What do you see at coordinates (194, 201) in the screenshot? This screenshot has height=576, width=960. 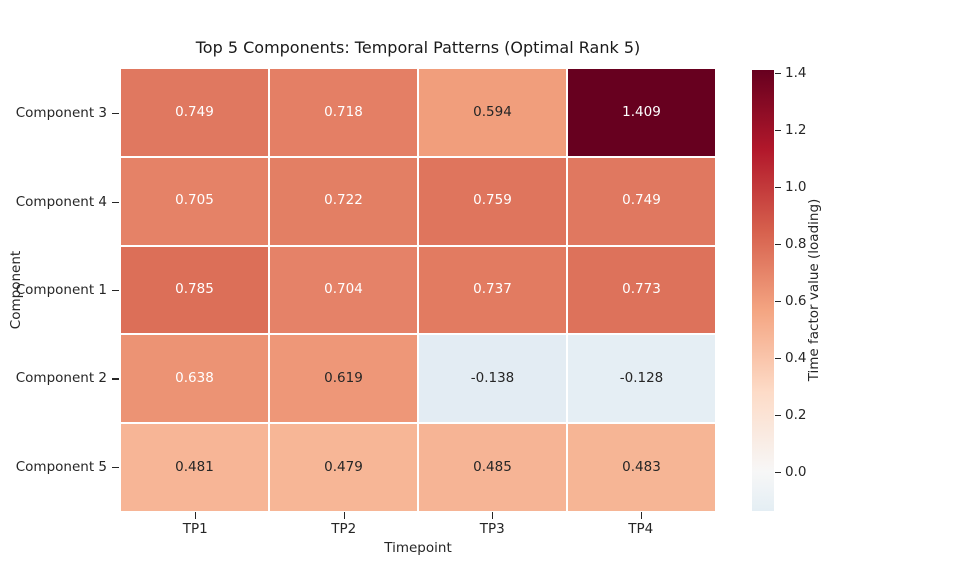 I see `heatmap-cell-r1c0: 0.705` at bounding box center [194, 201].